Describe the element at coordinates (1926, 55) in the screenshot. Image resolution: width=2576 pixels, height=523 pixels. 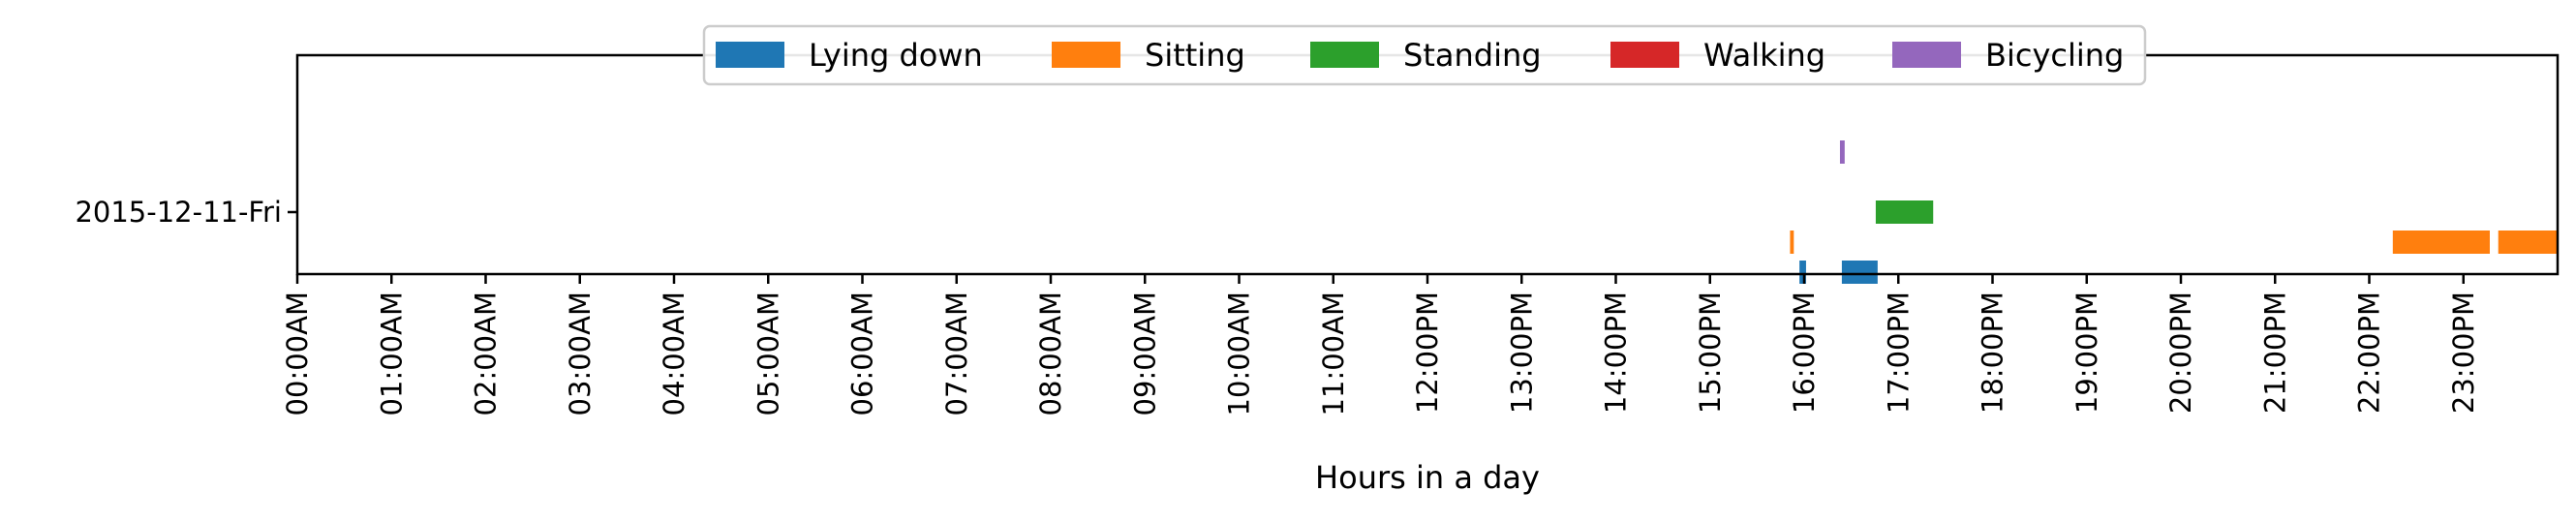
I see `legend-swatch-bicycling` at that location.